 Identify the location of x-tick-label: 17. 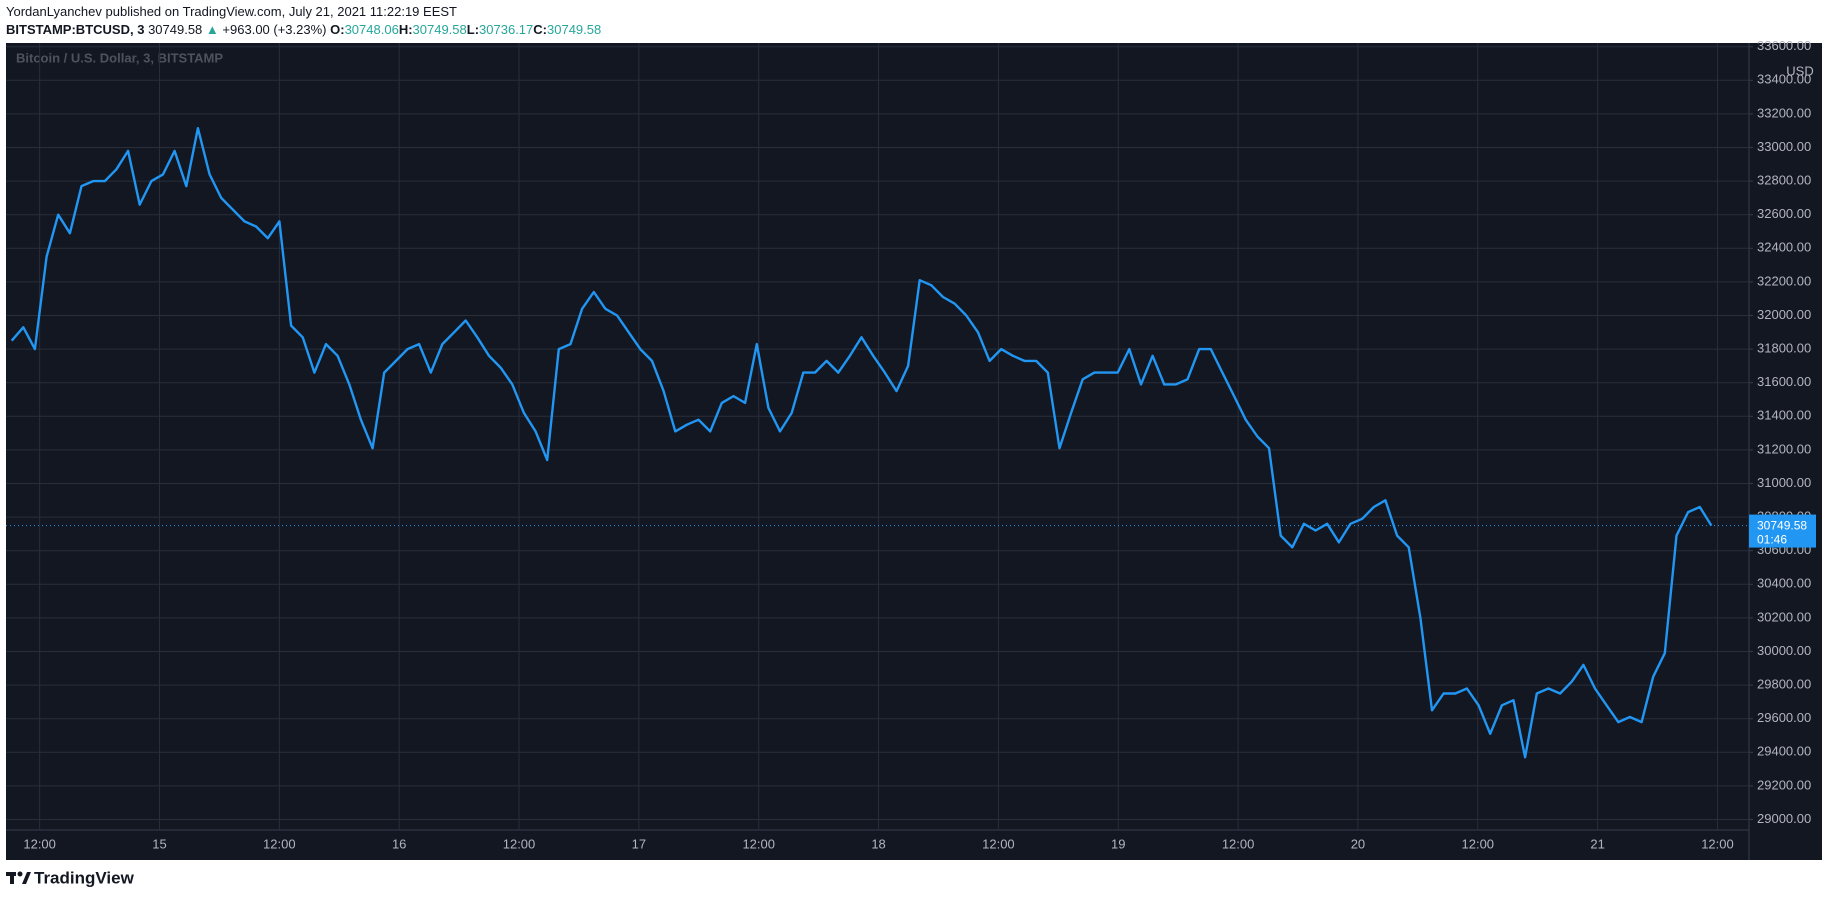
(639, 843).